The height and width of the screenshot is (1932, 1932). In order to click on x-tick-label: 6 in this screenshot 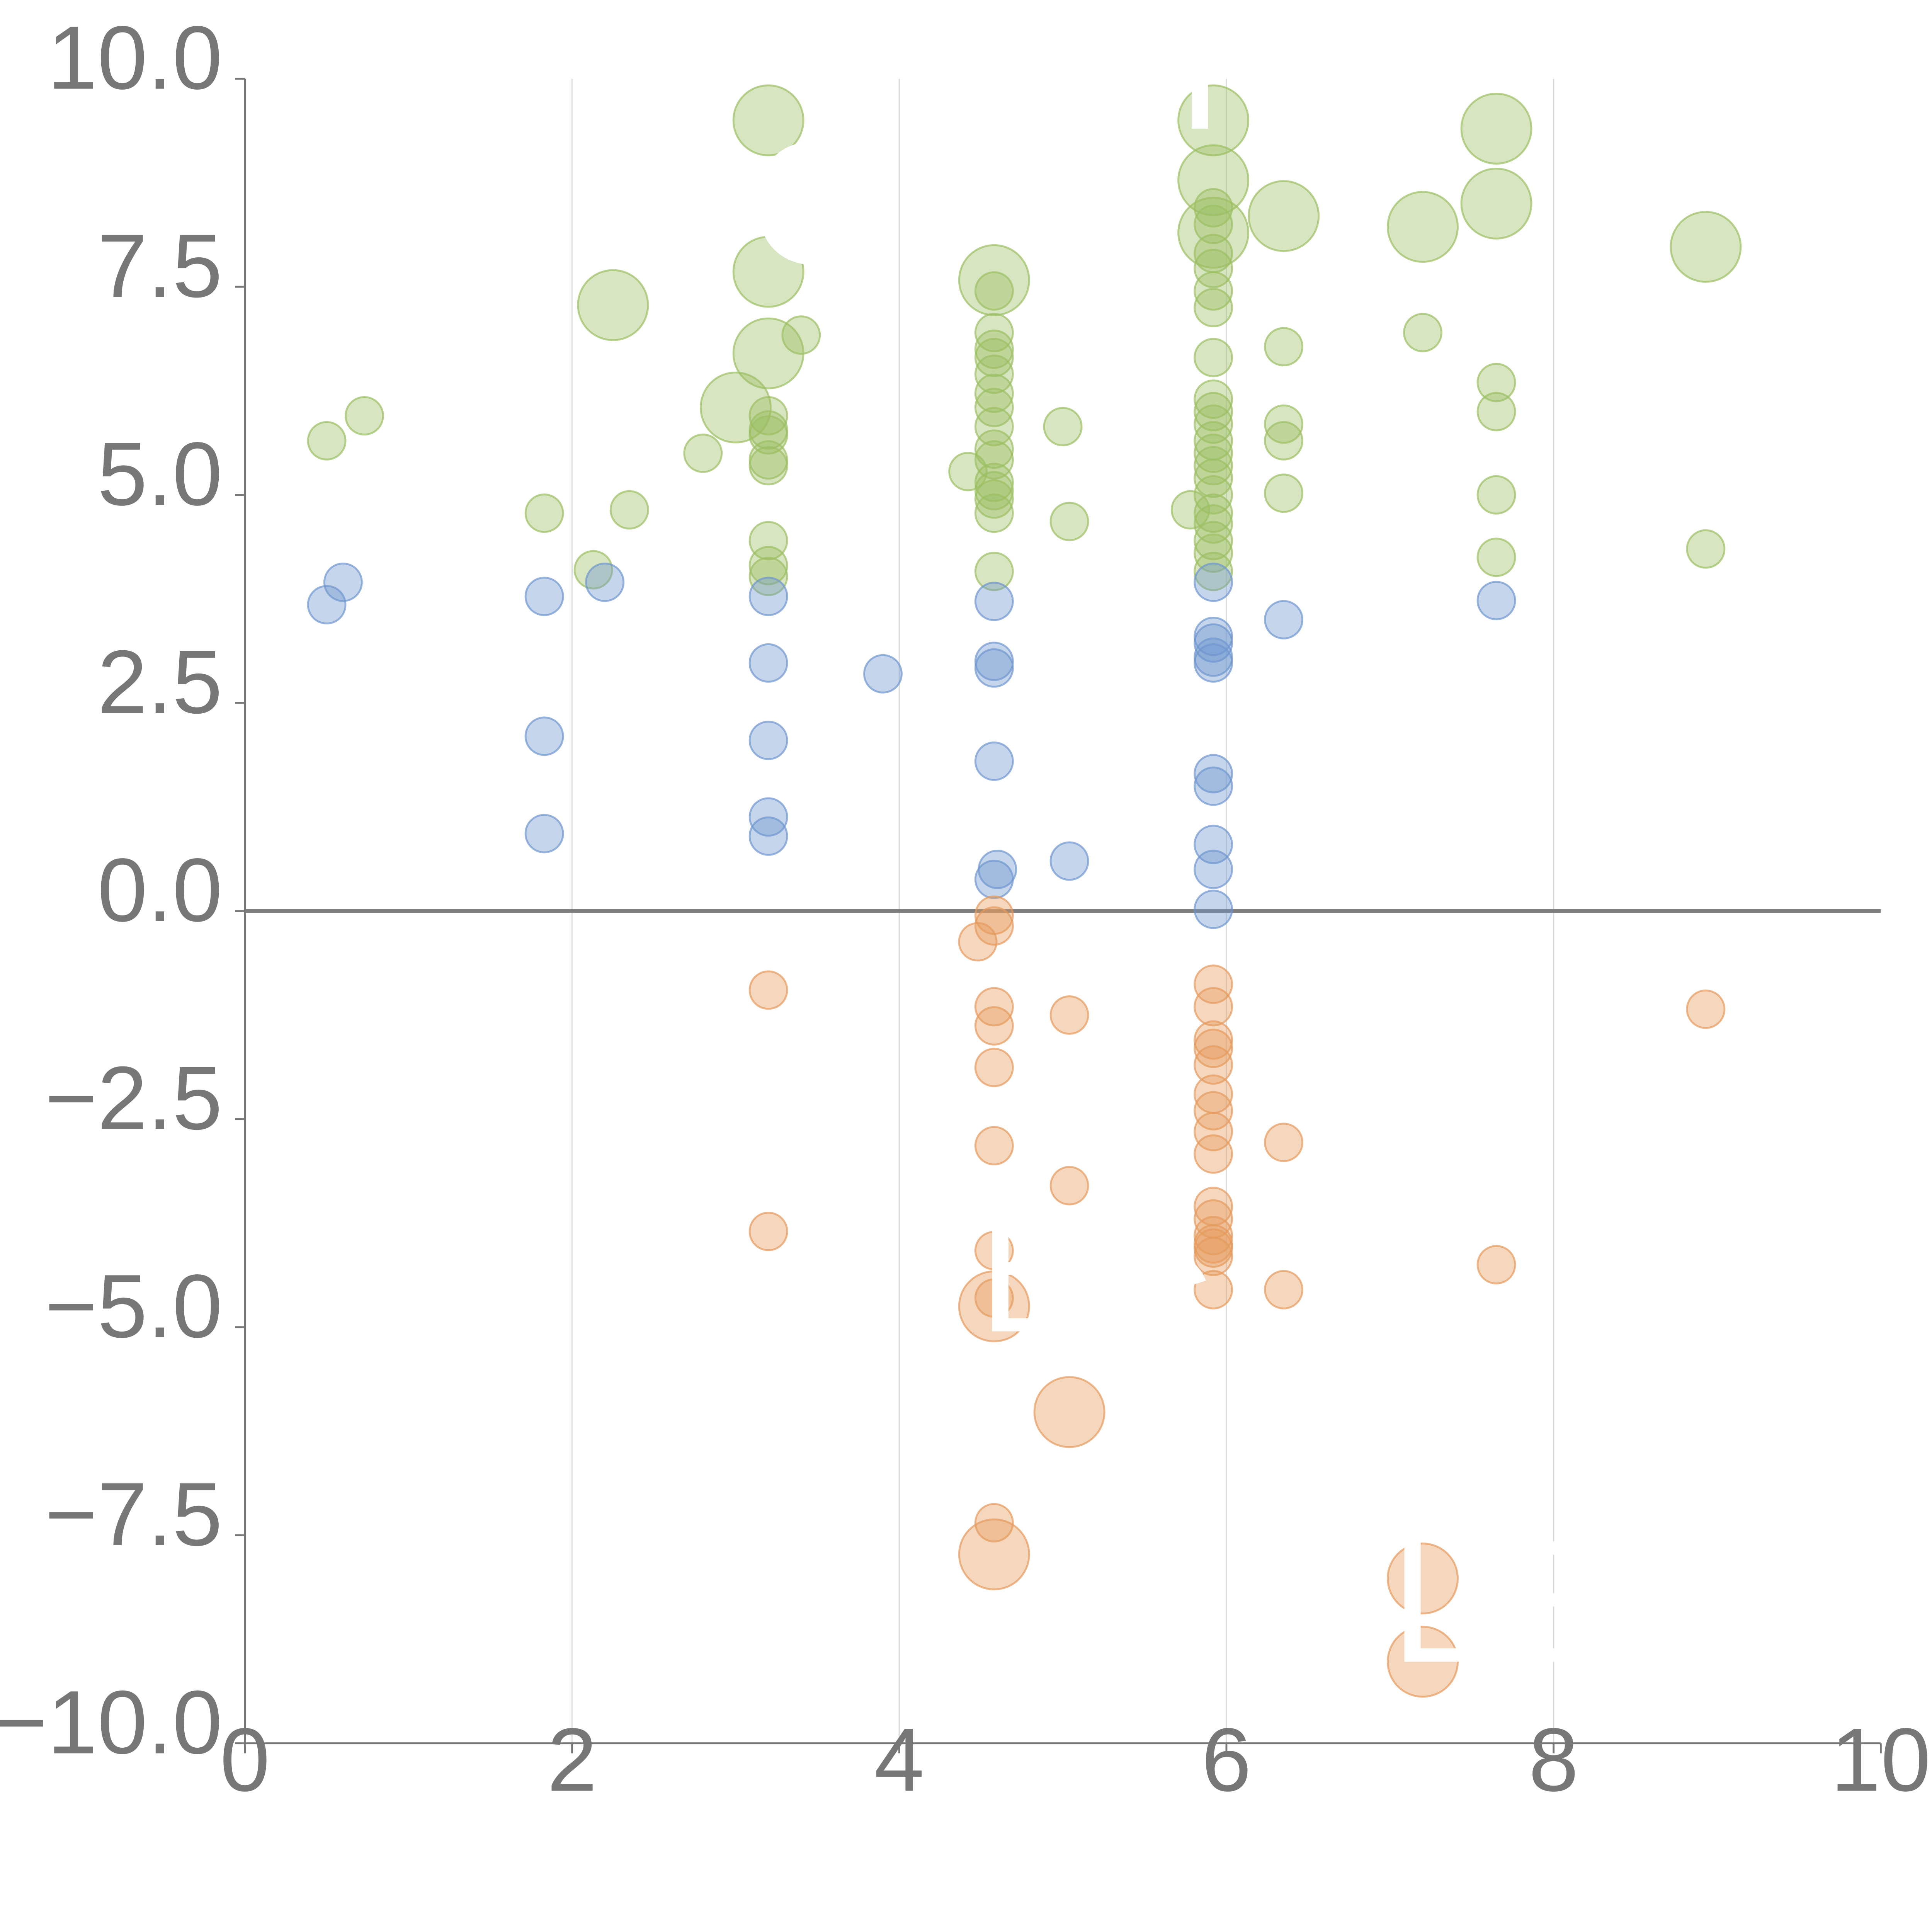, I will do `click(1227, 1760)`.